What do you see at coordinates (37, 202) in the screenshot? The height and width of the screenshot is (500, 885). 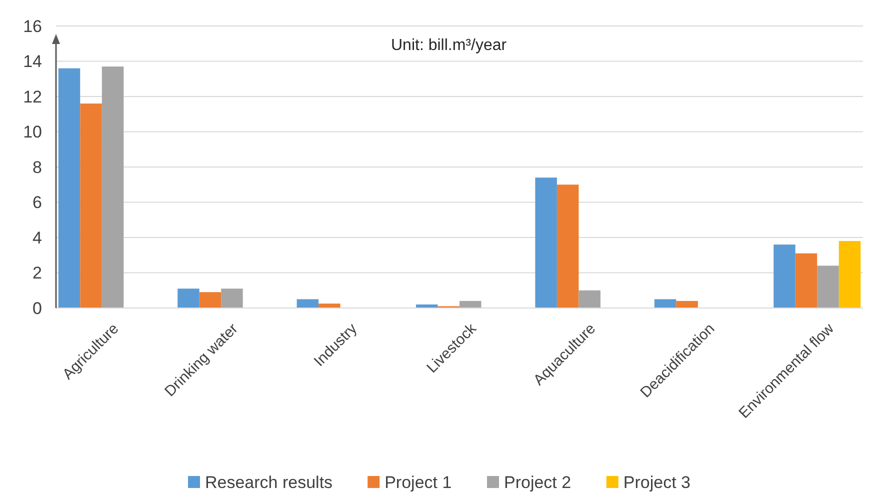 I see `y-tick-label: 6` at bounding box center [37, 202].